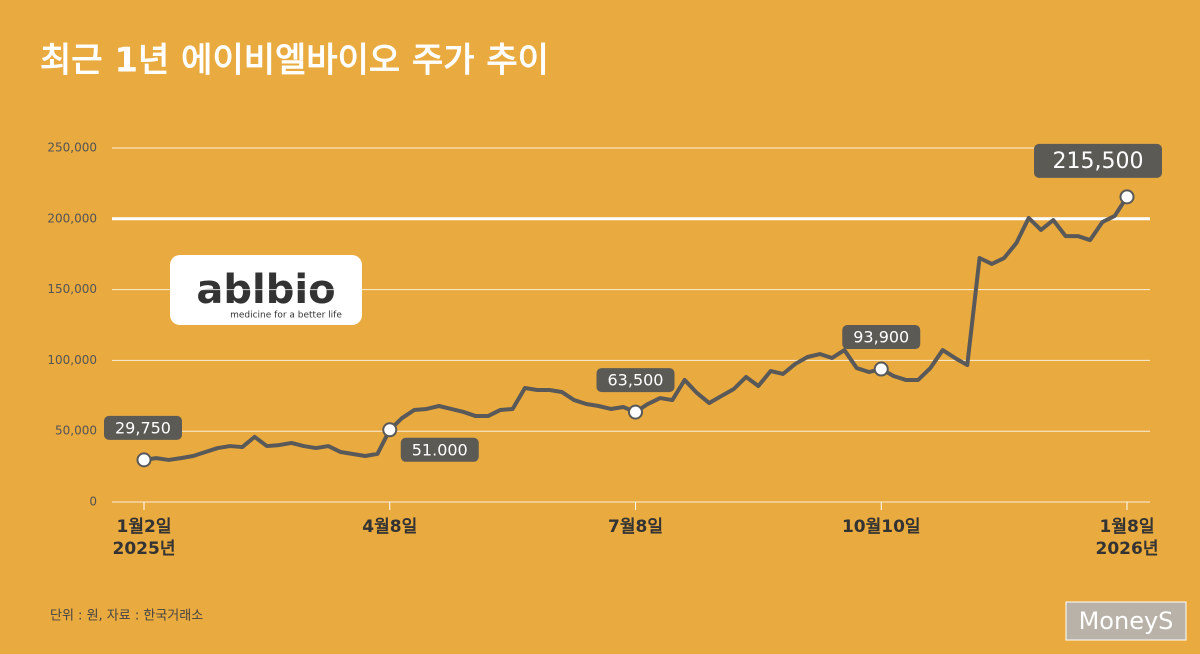 The height and width of the screenshot is (654, 1200). What do you see at coordinates (126, 616) in the screenshot?
I see `note: 단위 : 원, 자료 : 한국거래소` at bounding box center [126, 616].